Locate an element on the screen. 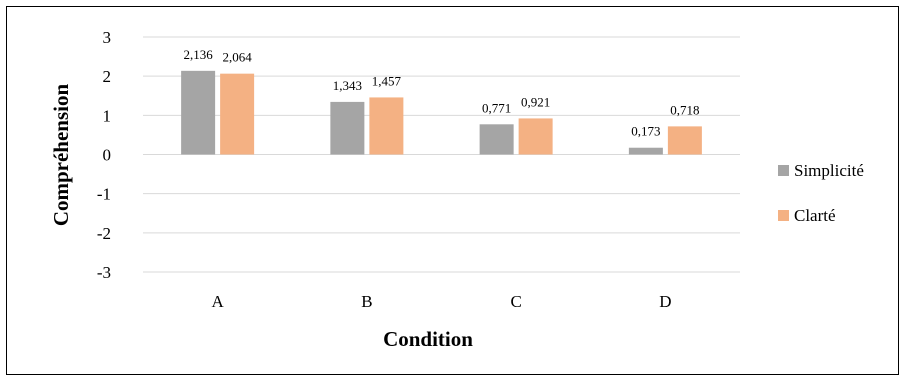 The height and width of the screenshot is (381, 907). y-tick-label: 2 is located at coordinates (107, 76).